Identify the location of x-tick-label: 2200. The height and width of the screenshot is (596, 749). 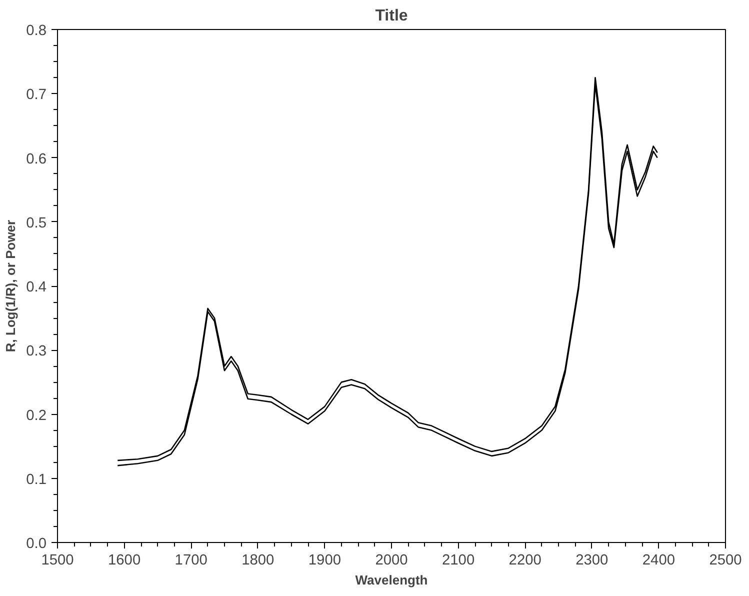
(525, 560).